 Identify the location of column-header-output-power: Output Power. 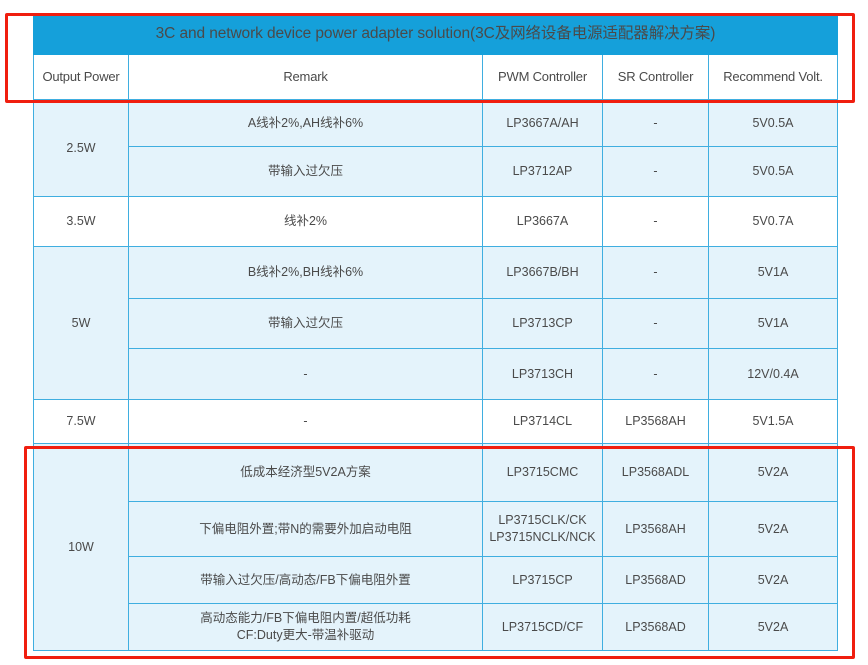
(81, 77).